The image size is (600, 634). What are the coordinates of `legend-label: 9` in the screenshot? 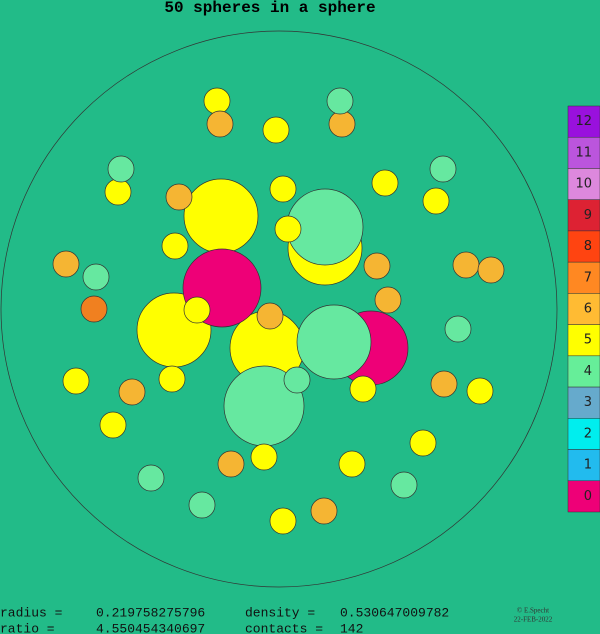 It's located at (588, 215).